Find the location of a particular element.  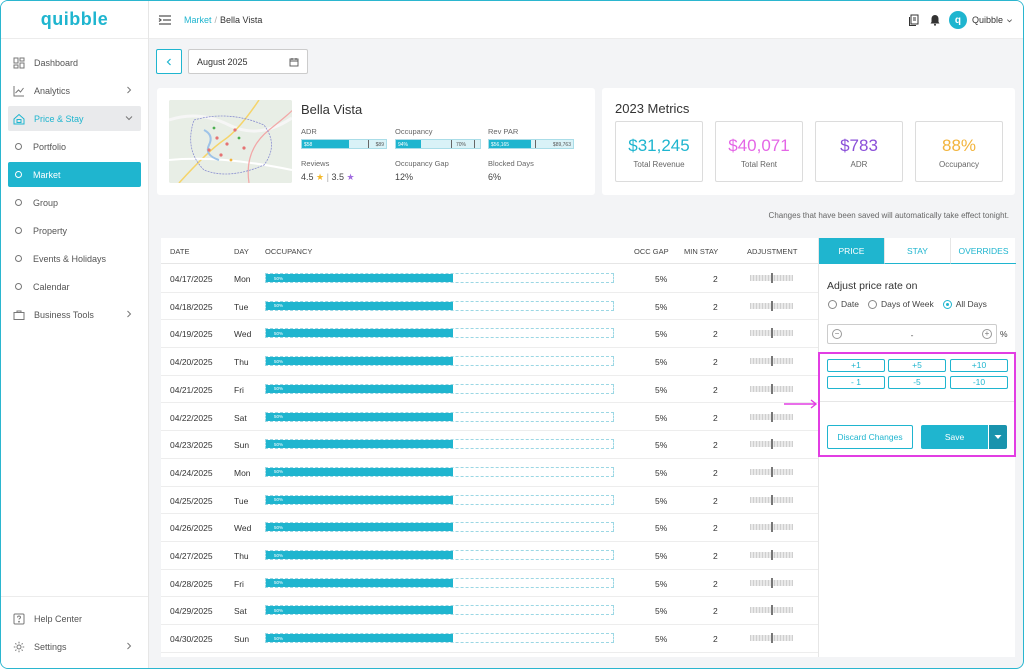

sidebar-item-settings: Settings is located at coordinates (74, 646).